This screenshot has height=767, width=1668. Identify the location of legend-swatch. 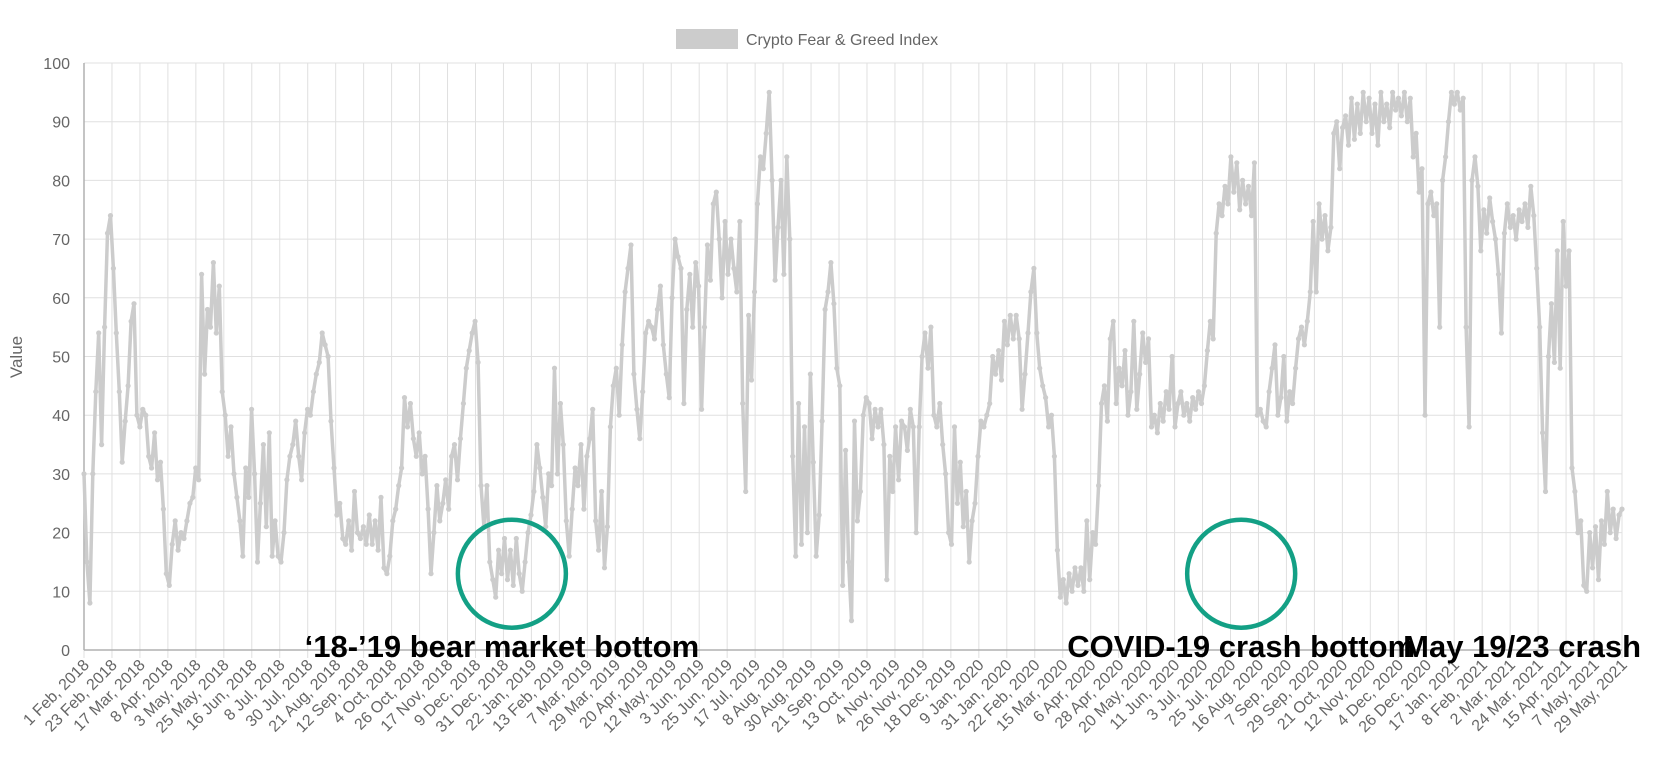
(707, 39).